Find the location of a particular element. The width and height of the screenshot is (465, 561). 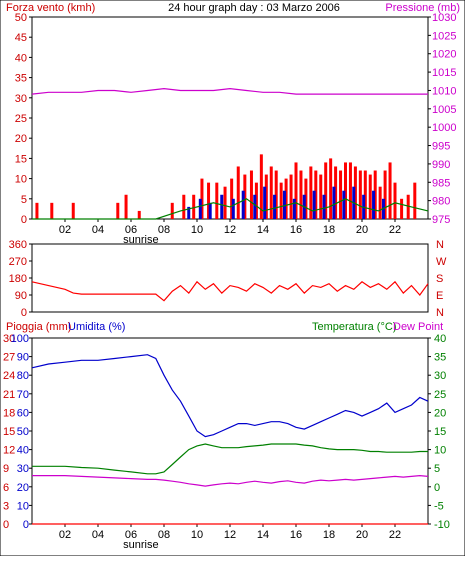

x-tick-label: 22 is located at coordinates (395, 535).